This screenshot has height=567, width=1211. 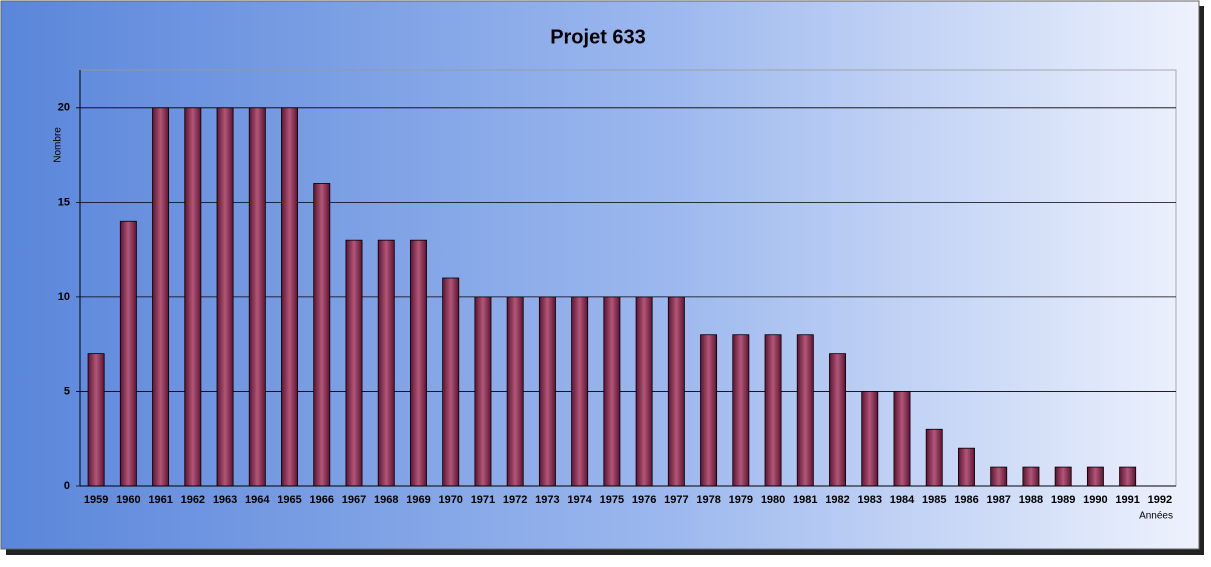 What do you see at coordinates (708, 500) in the screenshot?
I see `x-tick-label: 1978` at bounding box center [708, 500].